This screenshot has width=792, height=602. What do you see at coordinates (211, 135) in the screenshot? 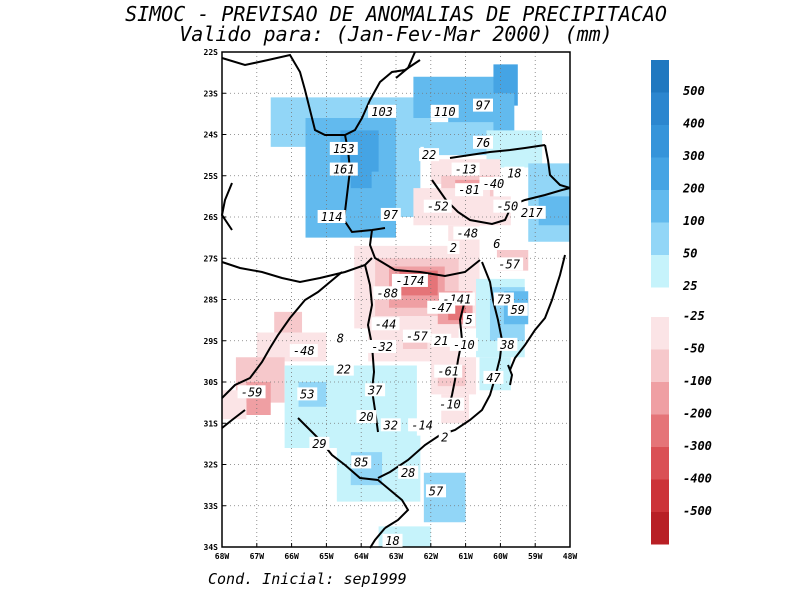
I see `lat-tick-label: 24S` at bounding box center [211, 135].